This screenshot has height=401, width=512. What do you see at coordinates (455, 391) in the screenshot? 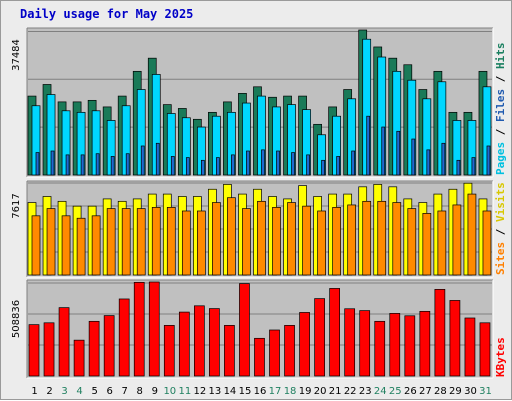
I see `day-label: 29` at bounding box center [455, 391].